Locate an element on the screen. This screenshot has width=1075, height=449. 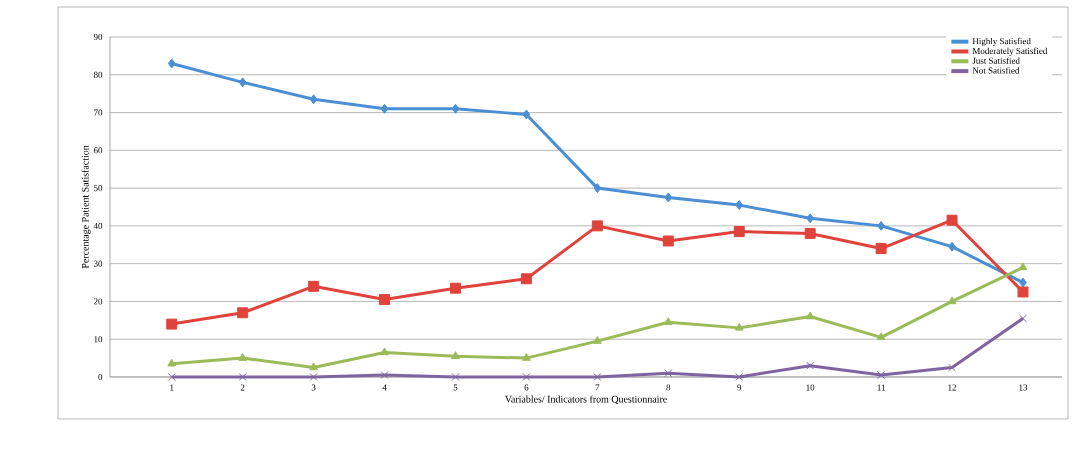
x-tick-label: 9 is located at coordinates (739, 387).